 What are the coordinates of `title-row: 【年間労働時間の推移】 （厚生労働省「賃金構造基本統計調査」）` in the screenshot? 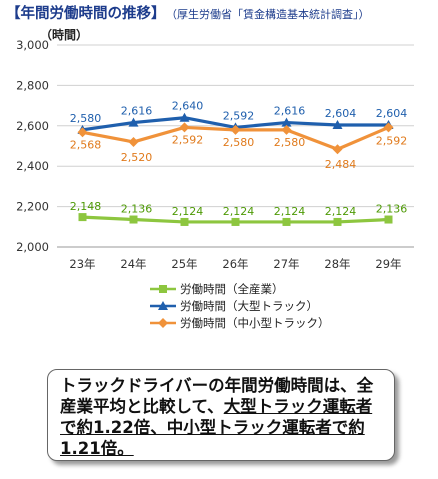 It's located at (221, 13).